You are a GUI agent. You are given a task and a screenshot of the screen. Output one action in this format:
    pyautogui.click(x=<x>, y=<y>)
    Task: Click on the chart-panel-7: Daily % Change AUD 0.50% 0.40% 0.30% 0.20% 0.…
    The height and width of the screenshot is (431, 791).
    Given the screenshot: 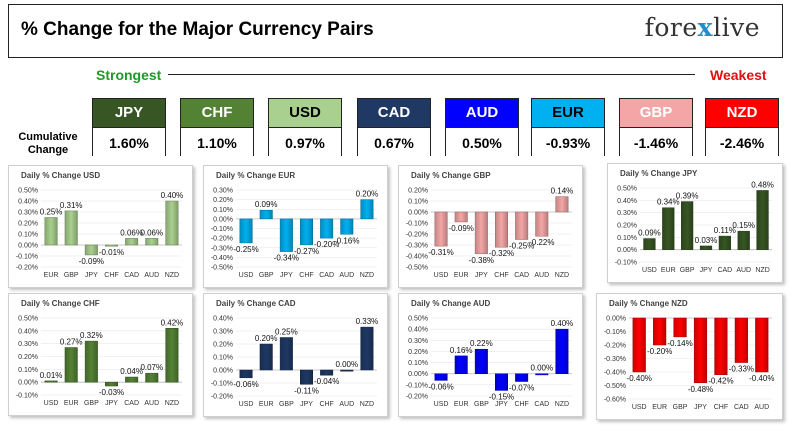 What is the action you would take?
    pyautogui.click(x=490, y=355)
    